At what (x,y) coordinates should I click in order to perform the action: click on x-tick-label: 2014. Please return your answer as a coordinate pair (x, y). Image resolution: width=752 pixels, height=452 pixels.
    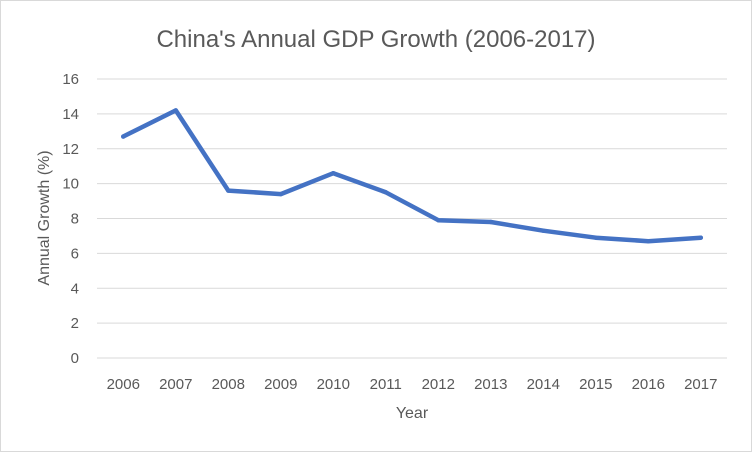
    Looking at the image, I should click on (543, 384).